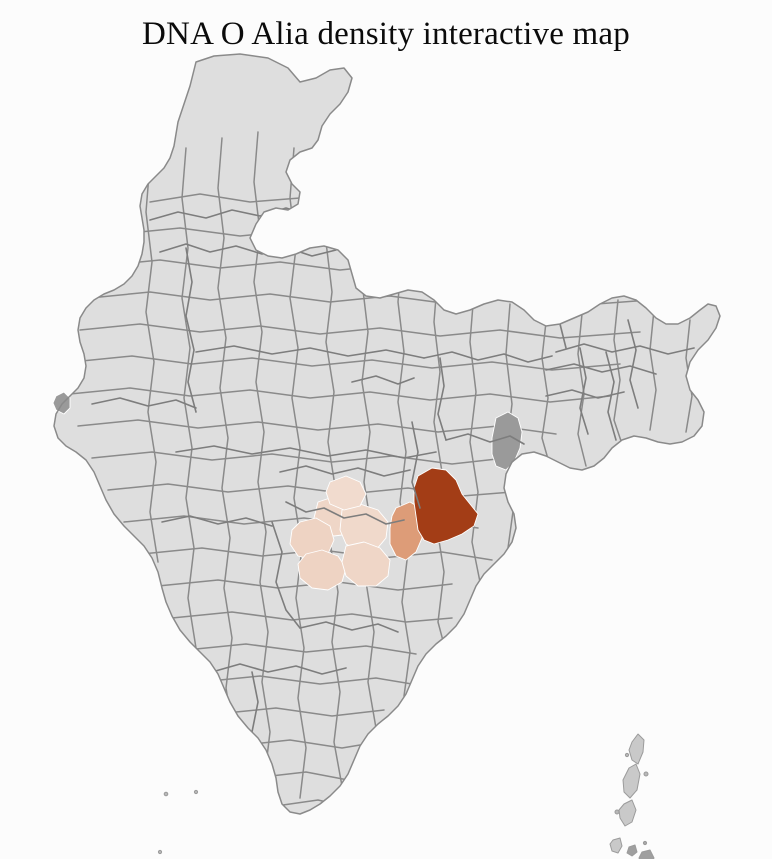 The height and width of the screenshot is (859, 772). What do you see at coordinates (160, 852) in the screenshot?
I see `island-dot-lakshadweep-south` at bounding box center [160, 852].